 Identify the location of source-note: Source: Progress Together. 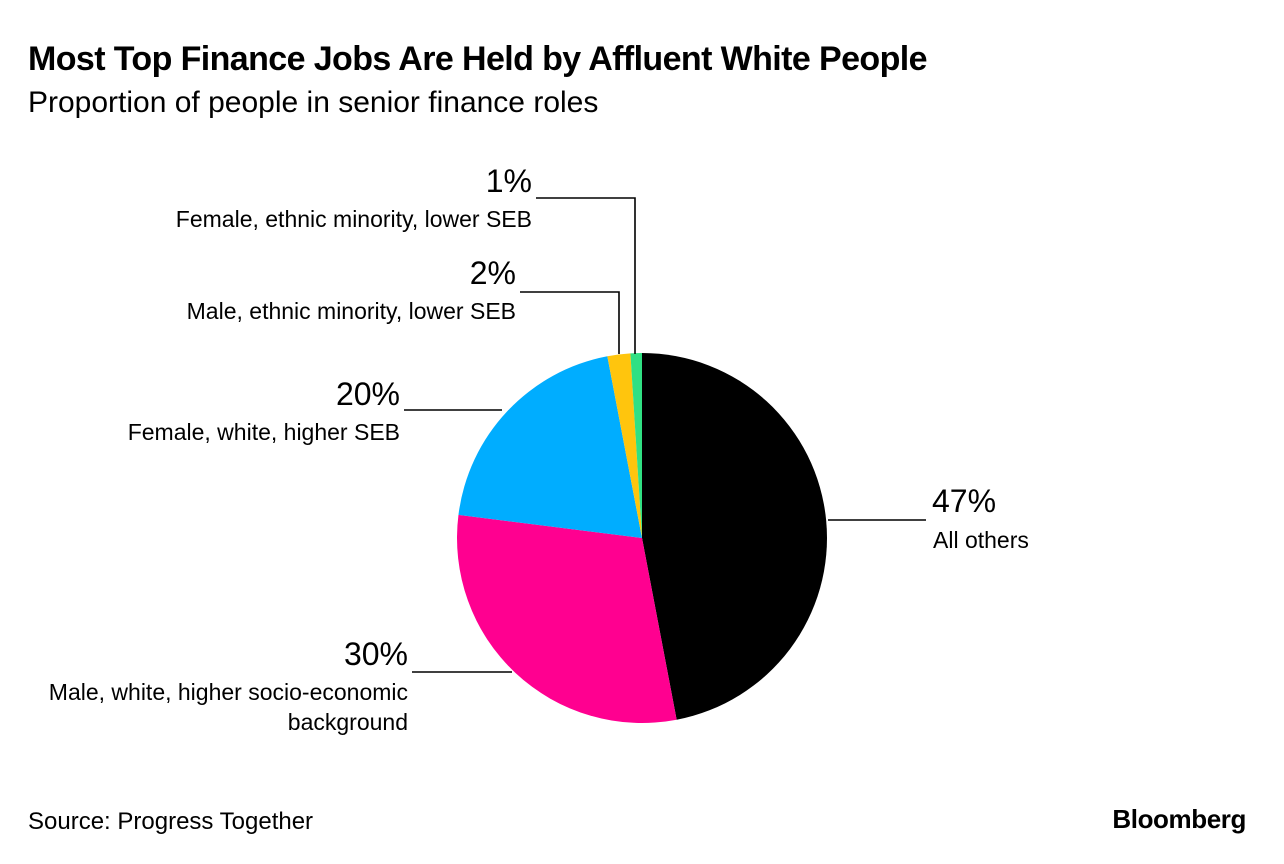
(171, 821).